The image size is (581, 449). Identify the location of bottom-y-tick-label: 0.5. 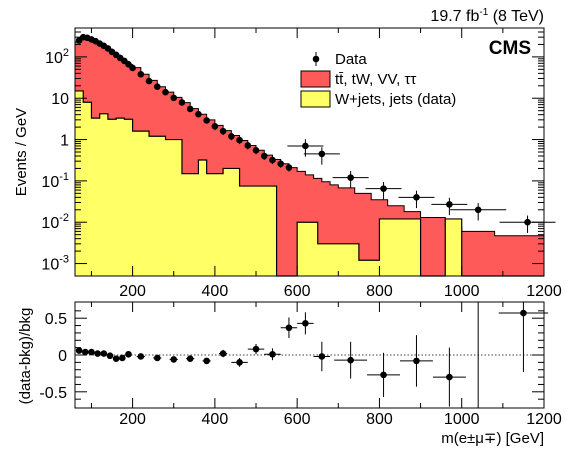
(56, 319).